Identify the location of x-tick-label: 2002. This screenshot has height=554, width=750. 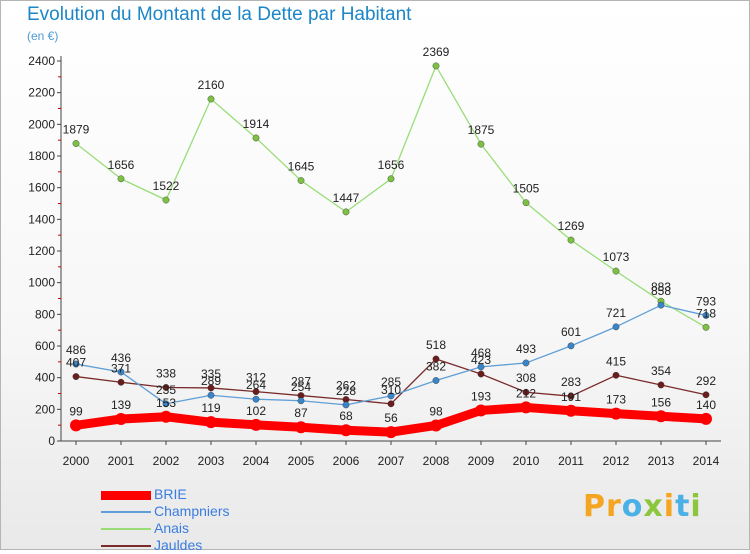
(166, 461).